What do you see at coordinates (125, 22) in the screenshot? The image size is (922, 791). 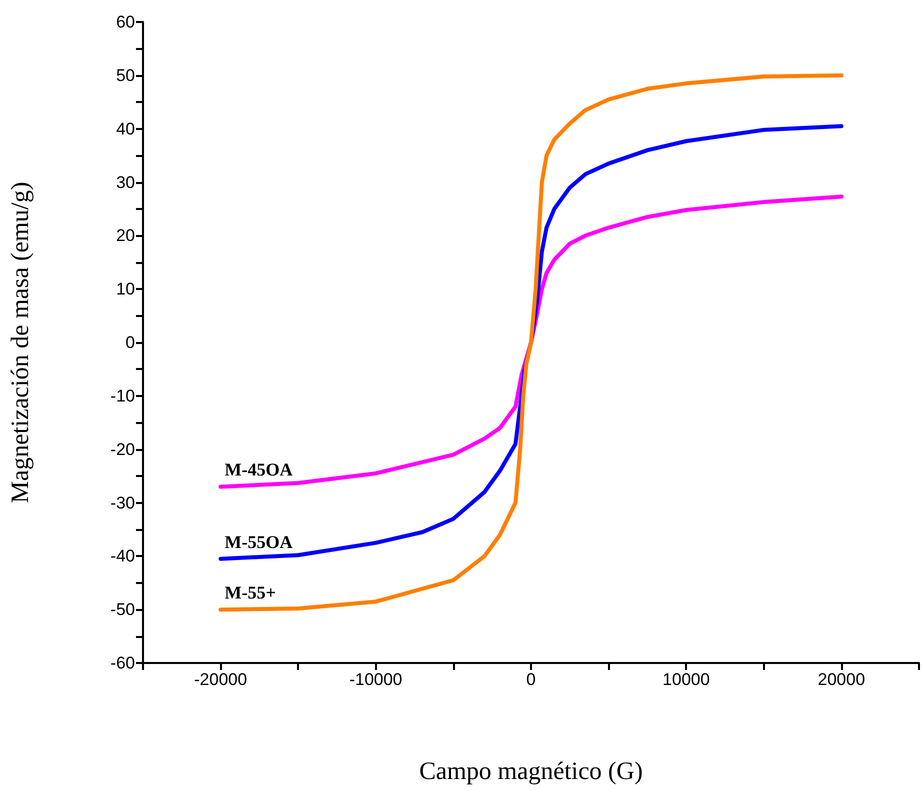 I see `y-tick-label: 60` at bounding box center [125, 22].